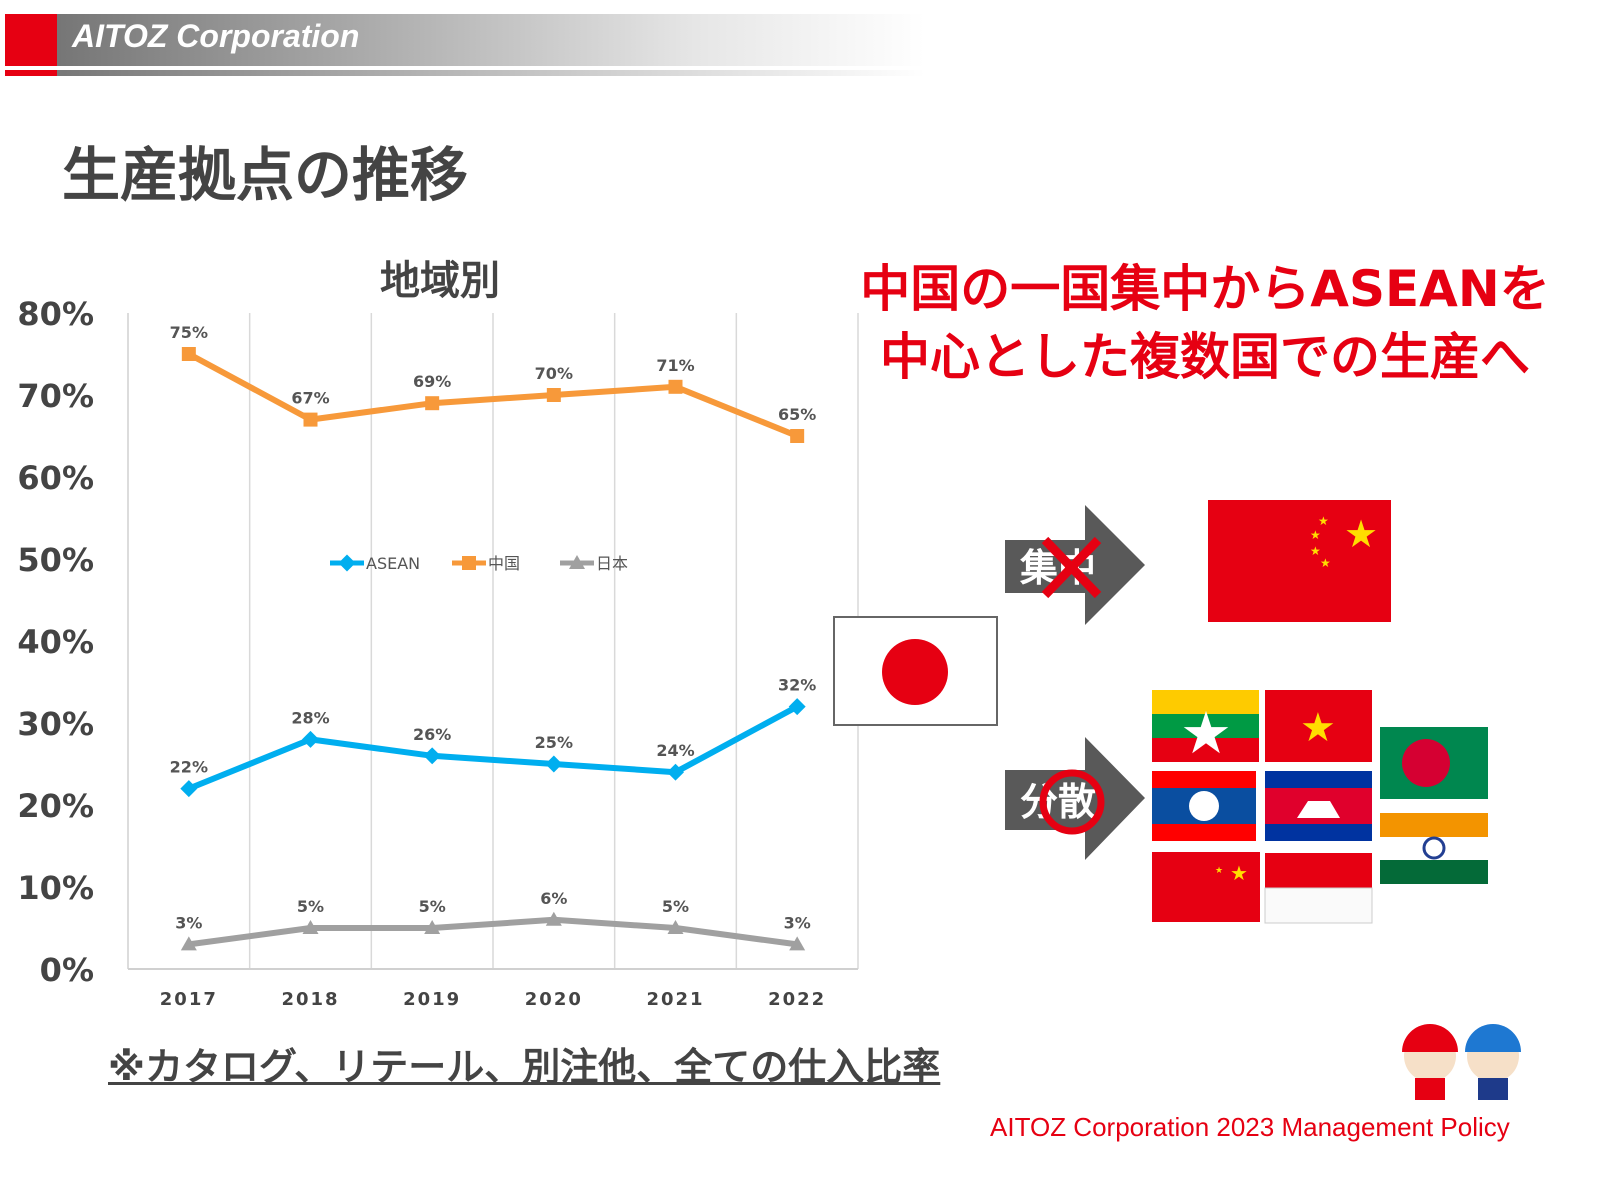  Describe the element at coordinates (554, 999) in the screenshot. I see `x-tick-label: 2020` at that location.